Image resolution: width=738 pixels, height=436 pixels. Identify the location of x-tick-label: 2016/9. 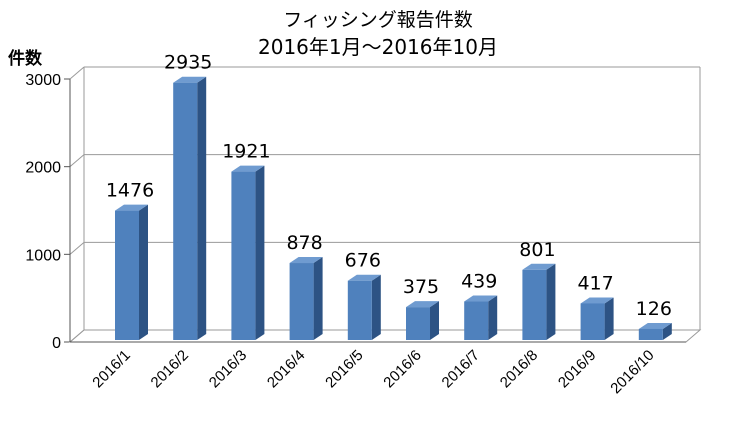
(577, 369).